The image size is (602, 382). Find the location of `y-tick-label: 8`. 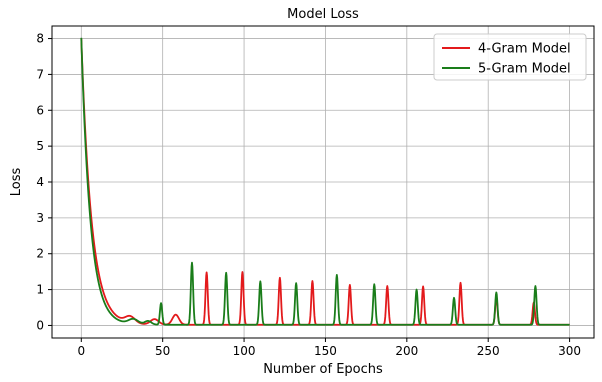

y-tick-label: 8 is located at coordinates (40, 39).